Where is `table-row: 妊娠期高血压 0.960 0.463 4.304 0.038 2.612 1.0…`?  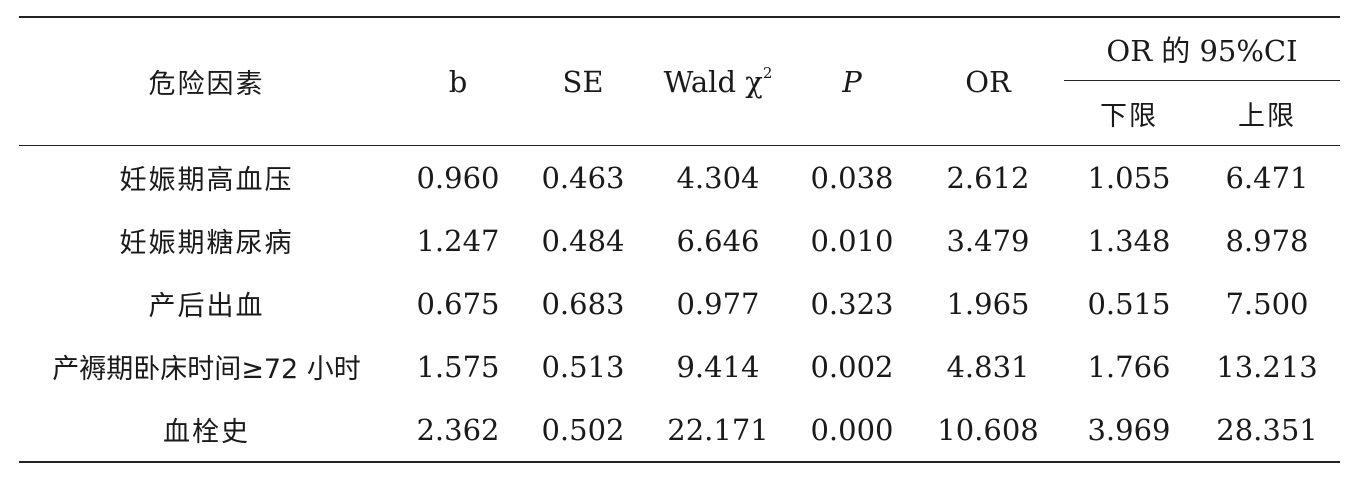
table-row: 妊娠期高血压 0.960 0.463 4.304 0.038 2.612 1.0… is located at coordinates (679, 178).